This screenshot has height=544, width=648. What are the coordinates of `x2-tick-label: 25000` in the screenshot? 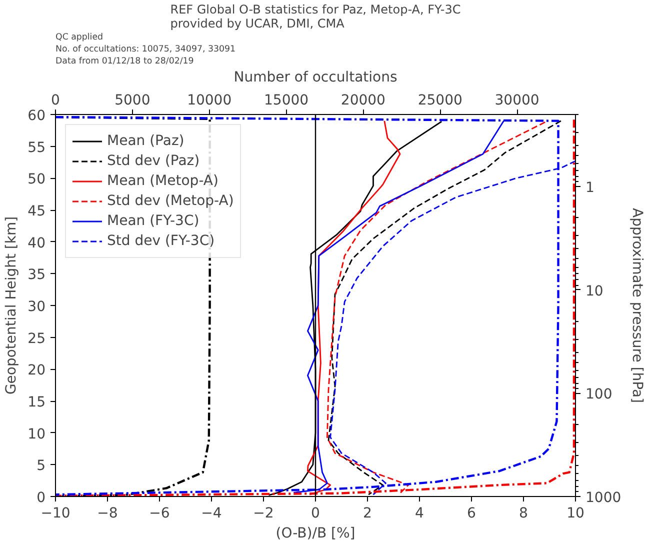 It's located at (440, 100).